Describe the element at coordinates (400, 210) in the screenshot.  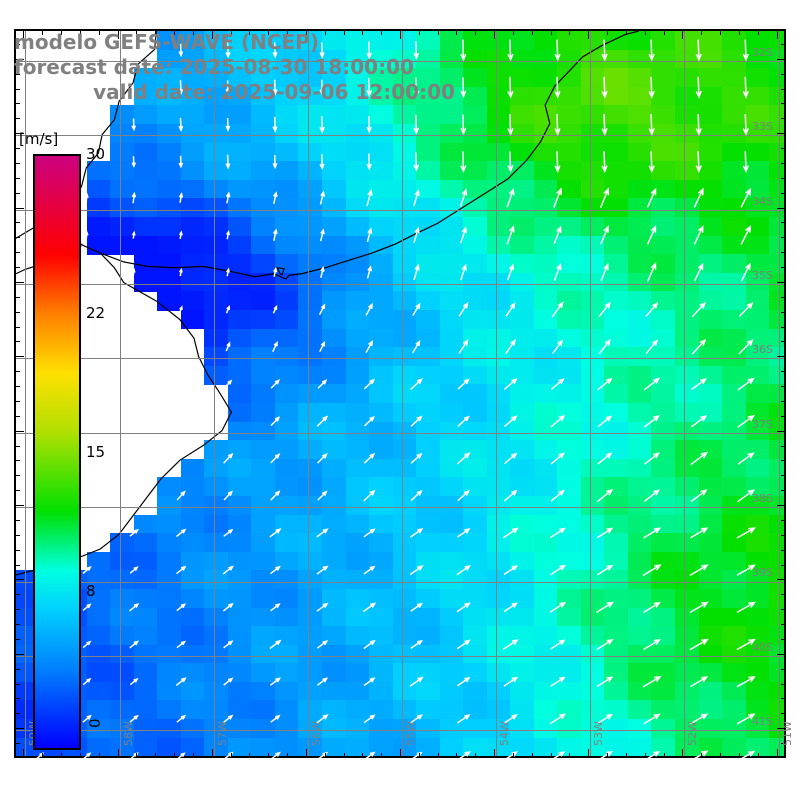
I see `gridline-lat` at that location.